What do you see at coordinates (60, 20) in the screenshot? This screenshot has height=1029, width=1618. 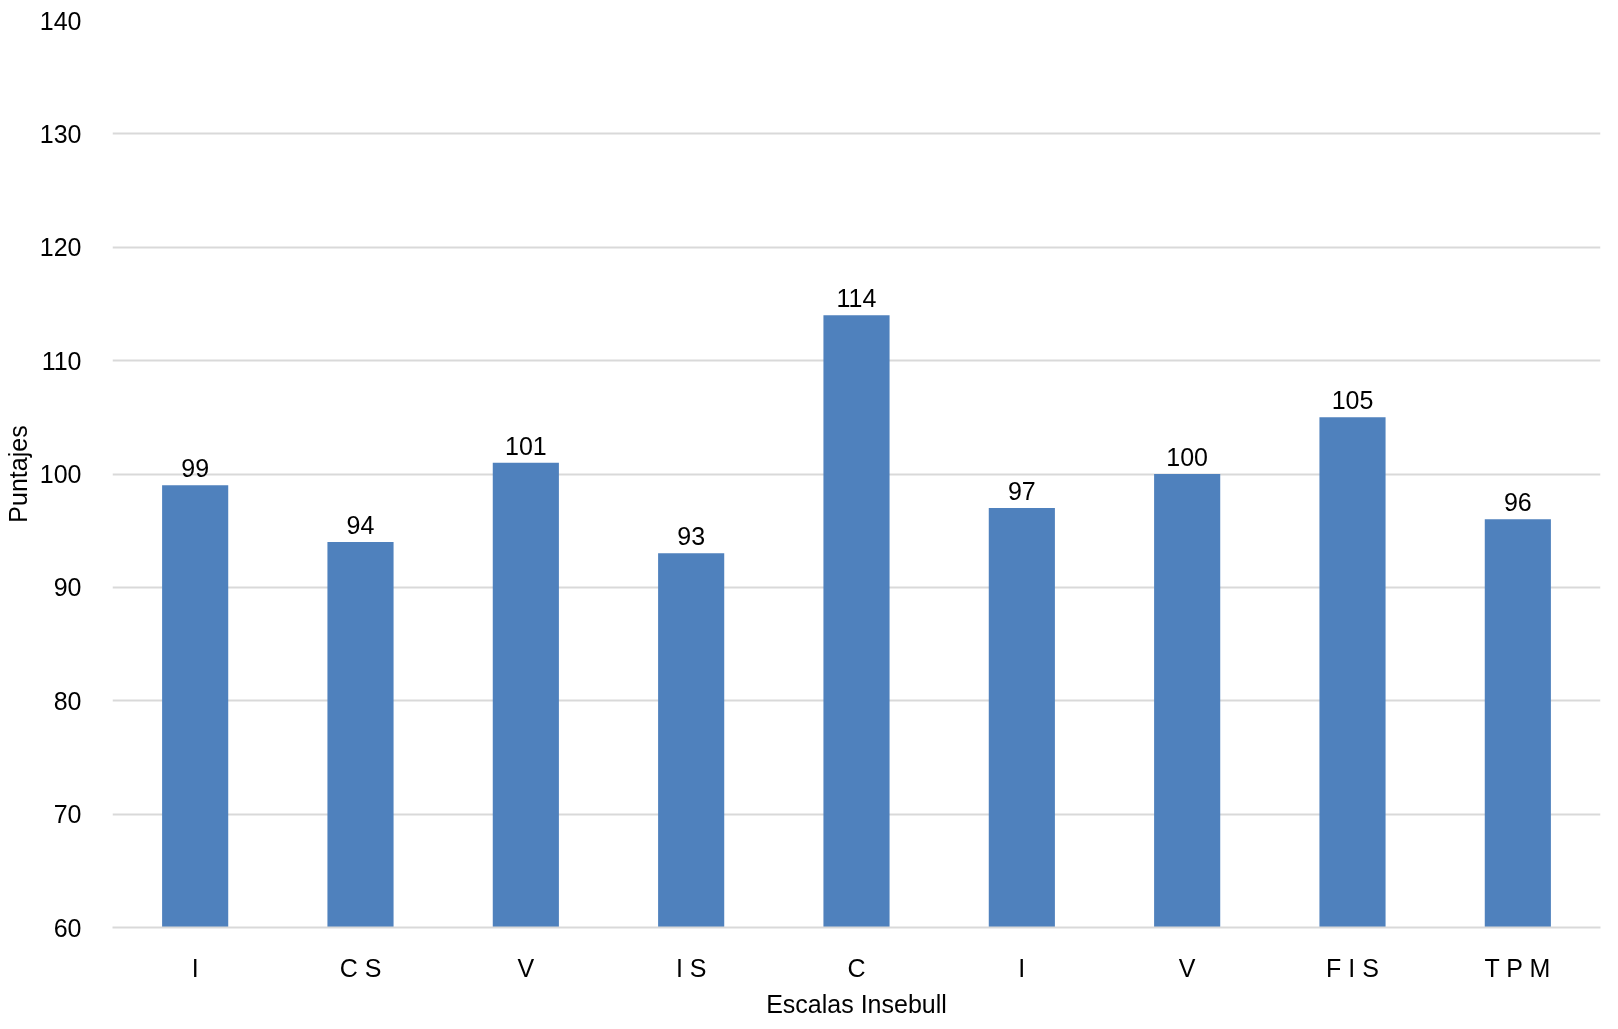 I see `y-tick-label: 140` at bounding box center [60, 20].